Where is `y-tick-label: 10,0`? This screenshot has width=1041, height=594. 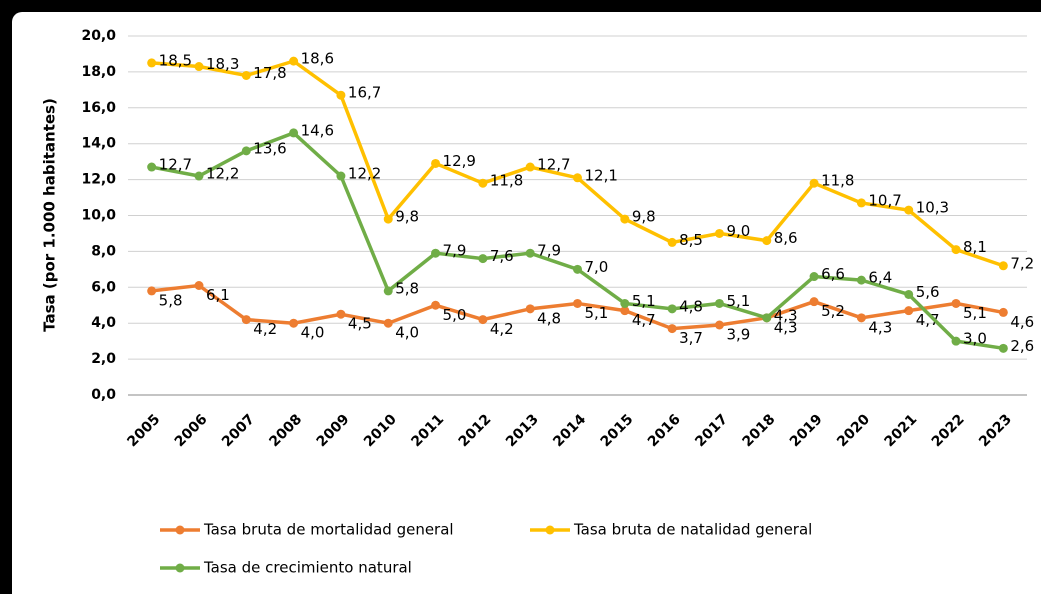 y-tick-label: 10,0 is located at coordinates (98, 216).